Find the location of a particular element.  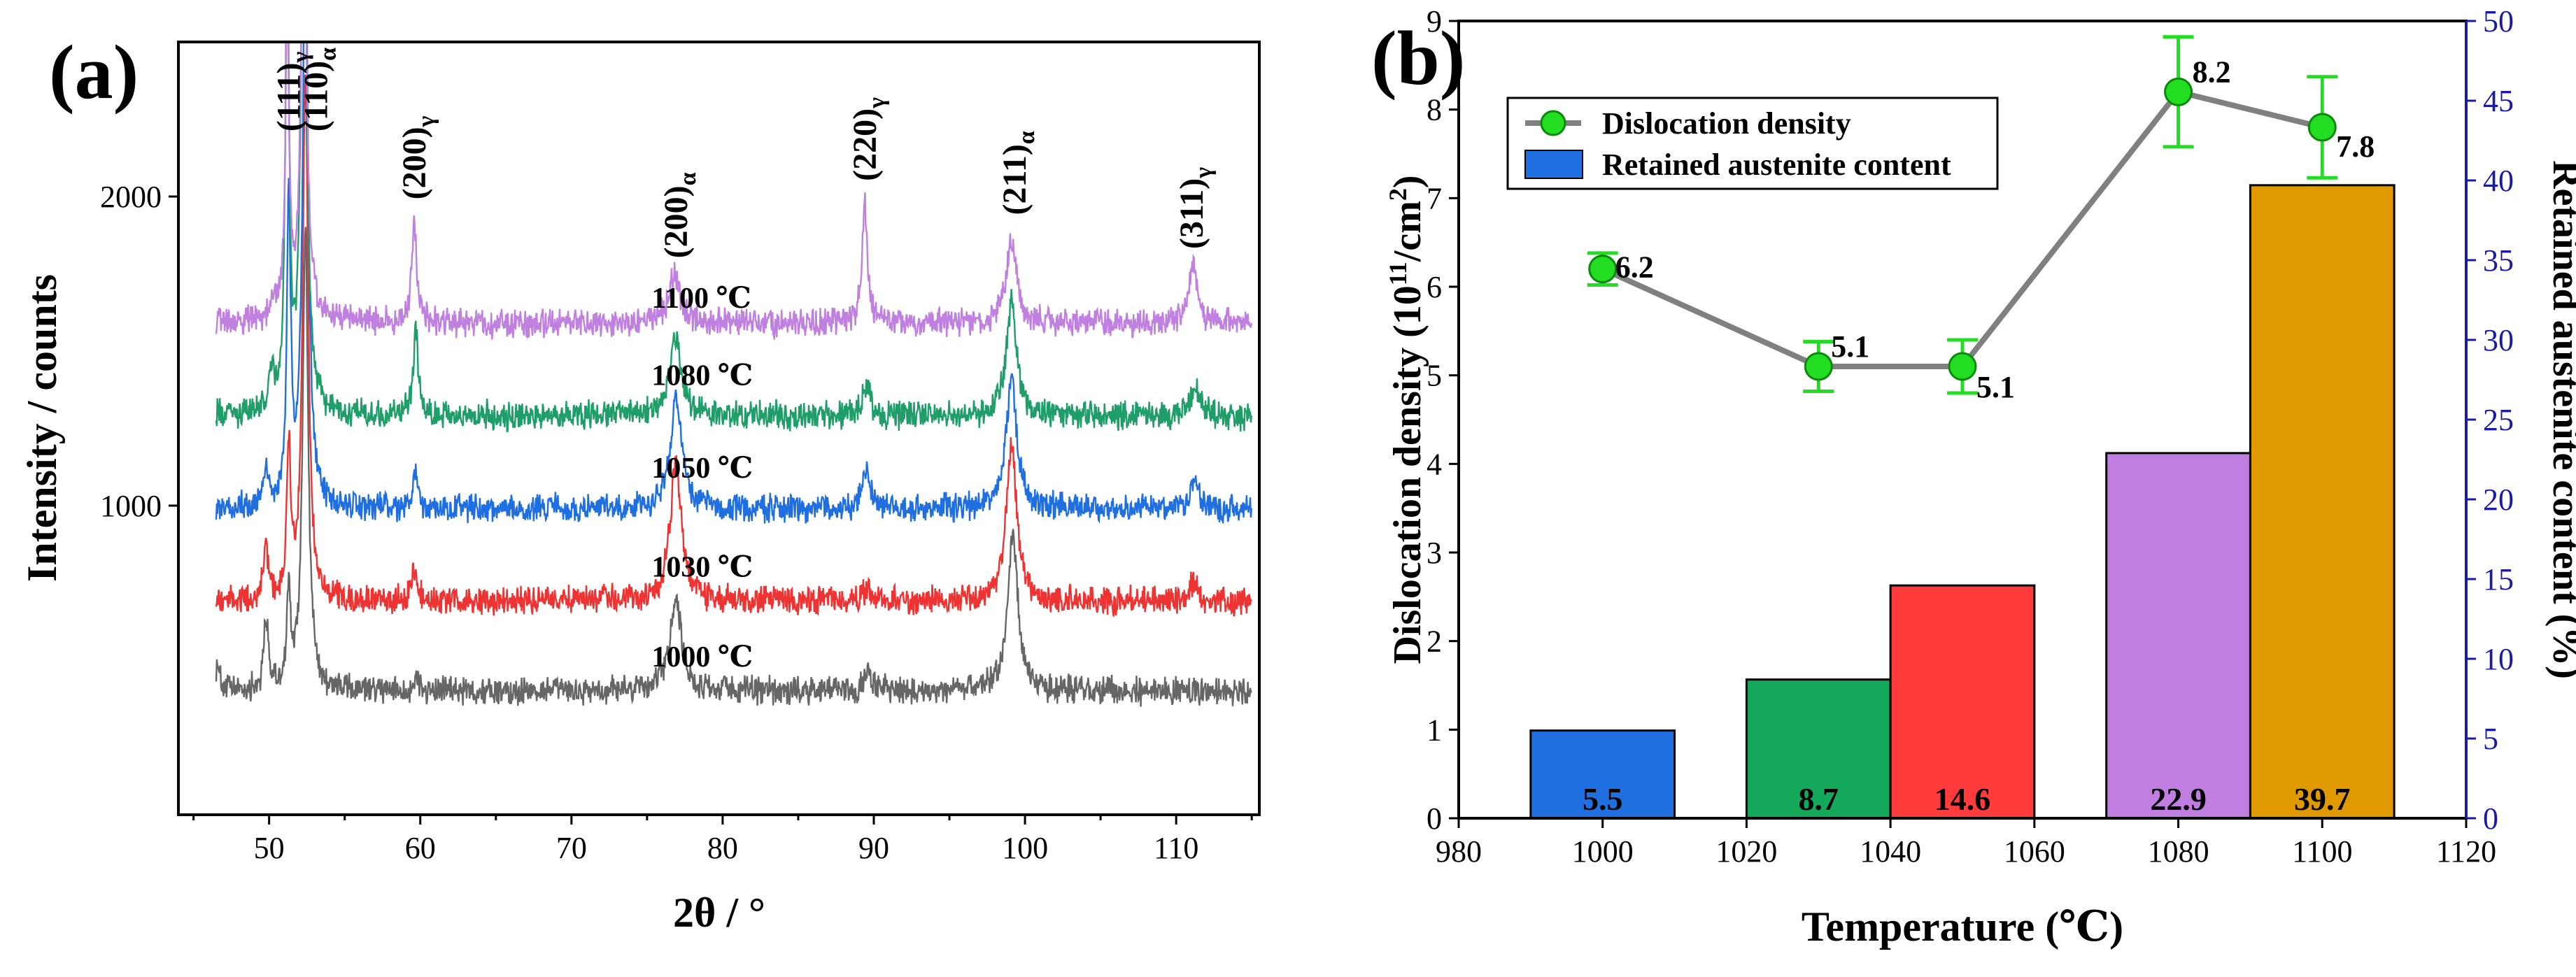

b-y2-tick-label-10: 10 is located at coordinates (2498, 659).